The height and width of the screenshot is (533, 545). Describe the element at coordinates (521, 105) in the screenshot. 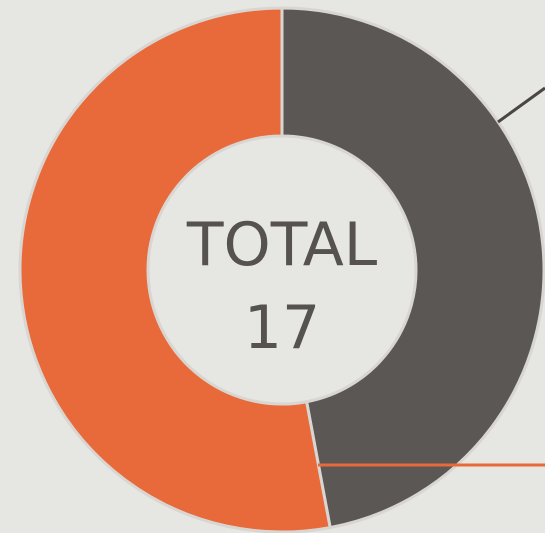

I see `leader-line` at that location.